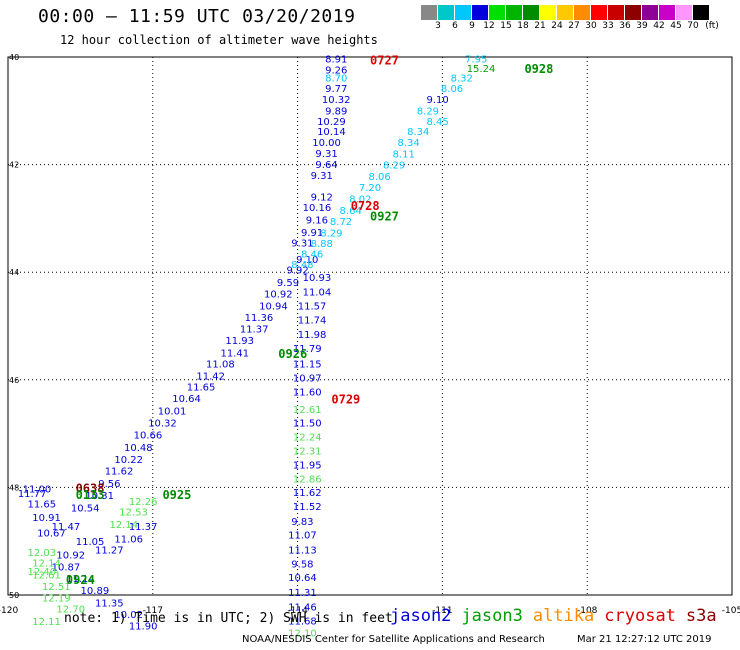  I want to click on data-point-label: 12.11, so click(46, 622).